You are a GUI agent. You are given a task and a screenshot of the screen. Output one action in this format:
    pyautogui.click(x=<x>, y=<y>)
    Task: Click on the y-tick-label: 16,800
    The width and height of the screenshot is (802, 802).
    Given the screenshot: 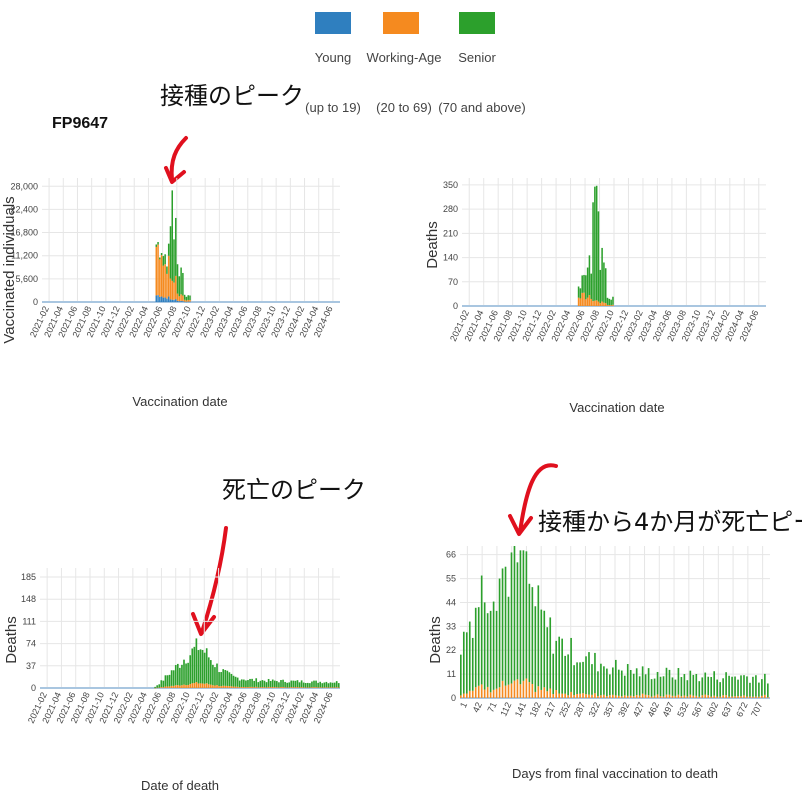 What is the action you would take?
    pyautogui.click(x=24, y=233)
    